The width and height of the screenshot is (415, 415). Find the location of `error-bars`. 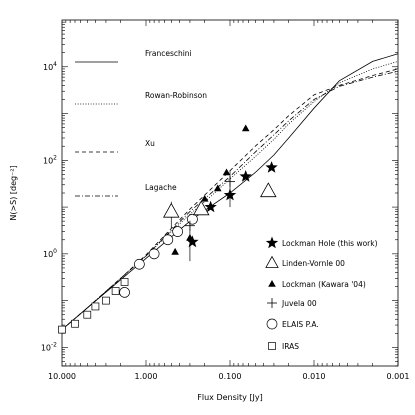

error-bars is located at coordinates (200, 216).